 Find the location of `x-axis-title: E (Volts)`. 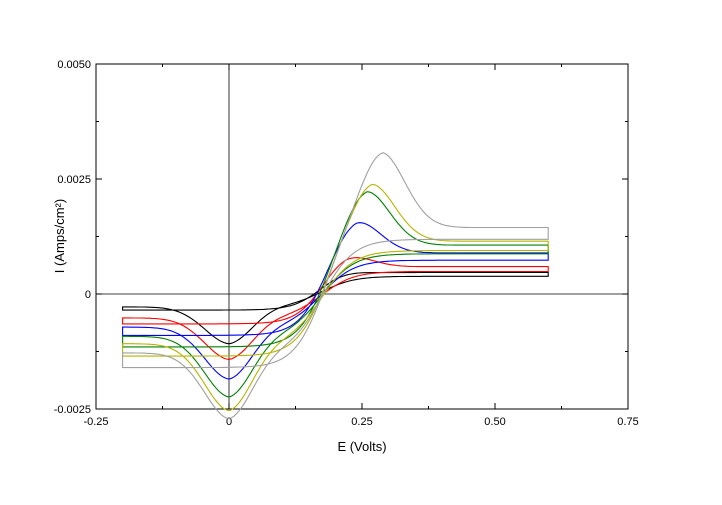

x-axis-title: E (Volts) is located at coordinates (361, 446).